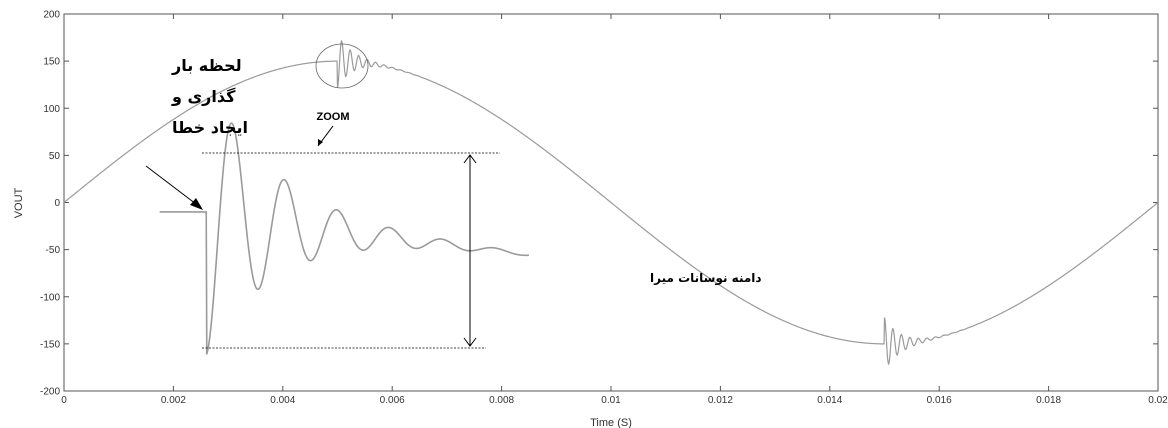 This screenshot has width=1168, height=428. What do you see at coordinates (51, 109) in the screenshot?
I see `y-tick-label: 100` at bounding box center [51, 109].